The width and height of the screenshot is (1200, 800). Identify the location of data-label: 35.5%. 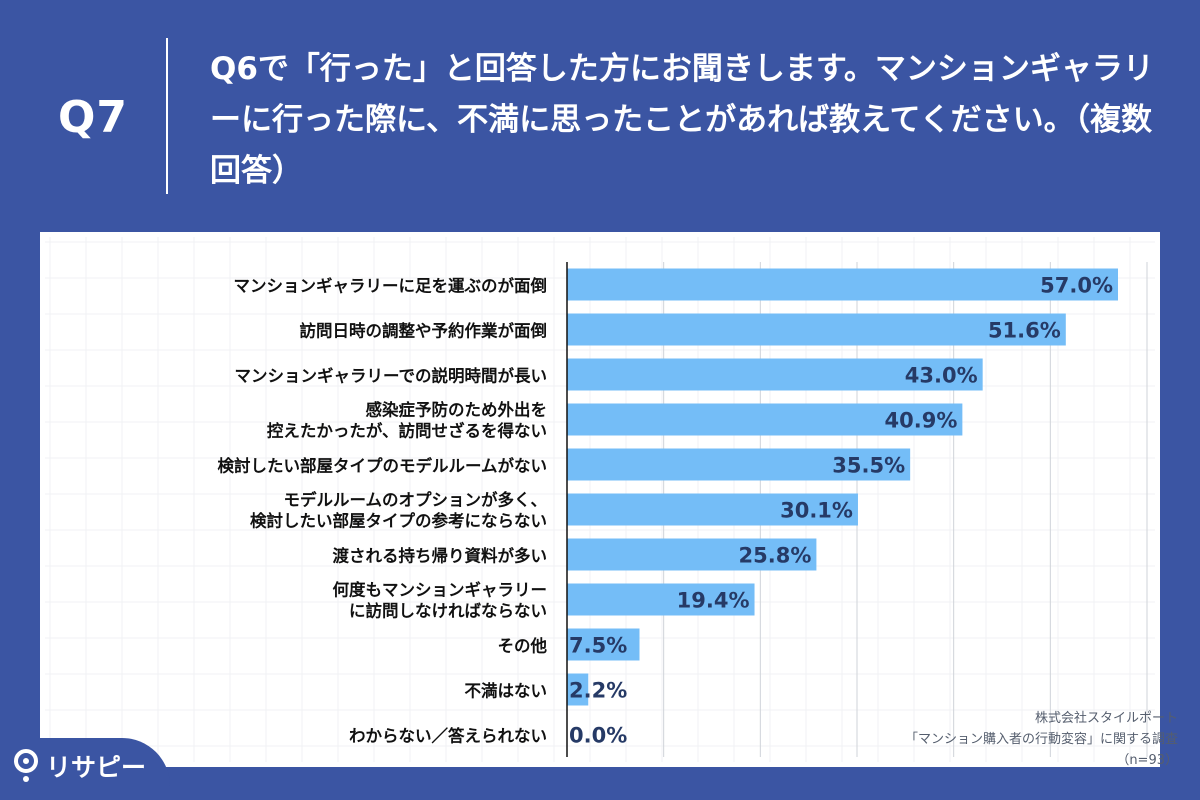
(868, 466).